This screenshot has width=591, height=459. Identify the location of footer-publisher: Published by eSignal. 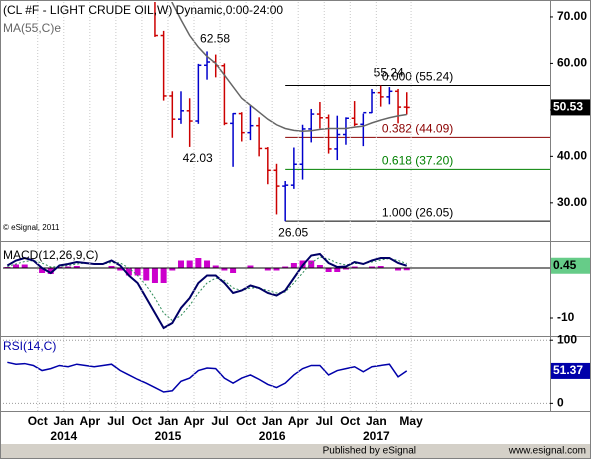
(369, 451).